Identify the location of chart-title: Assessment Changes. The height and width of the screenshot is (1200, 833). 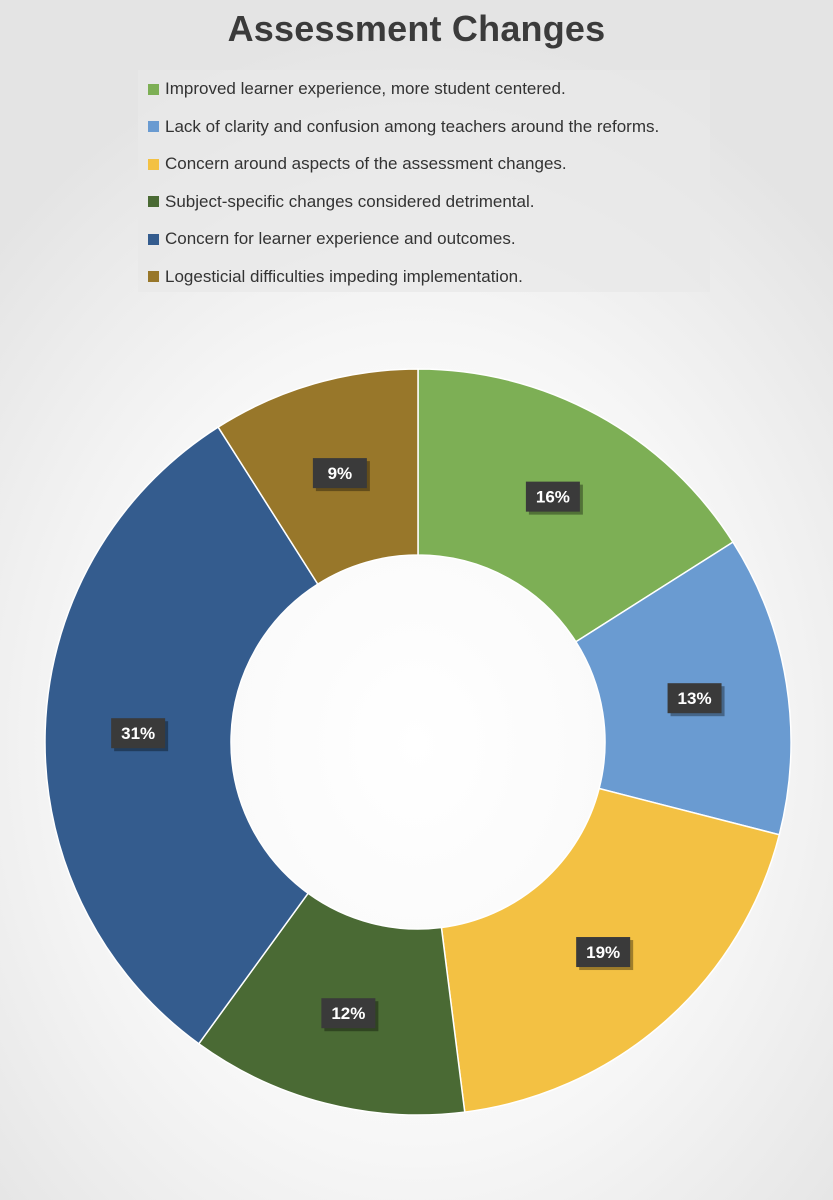
(416, 28).